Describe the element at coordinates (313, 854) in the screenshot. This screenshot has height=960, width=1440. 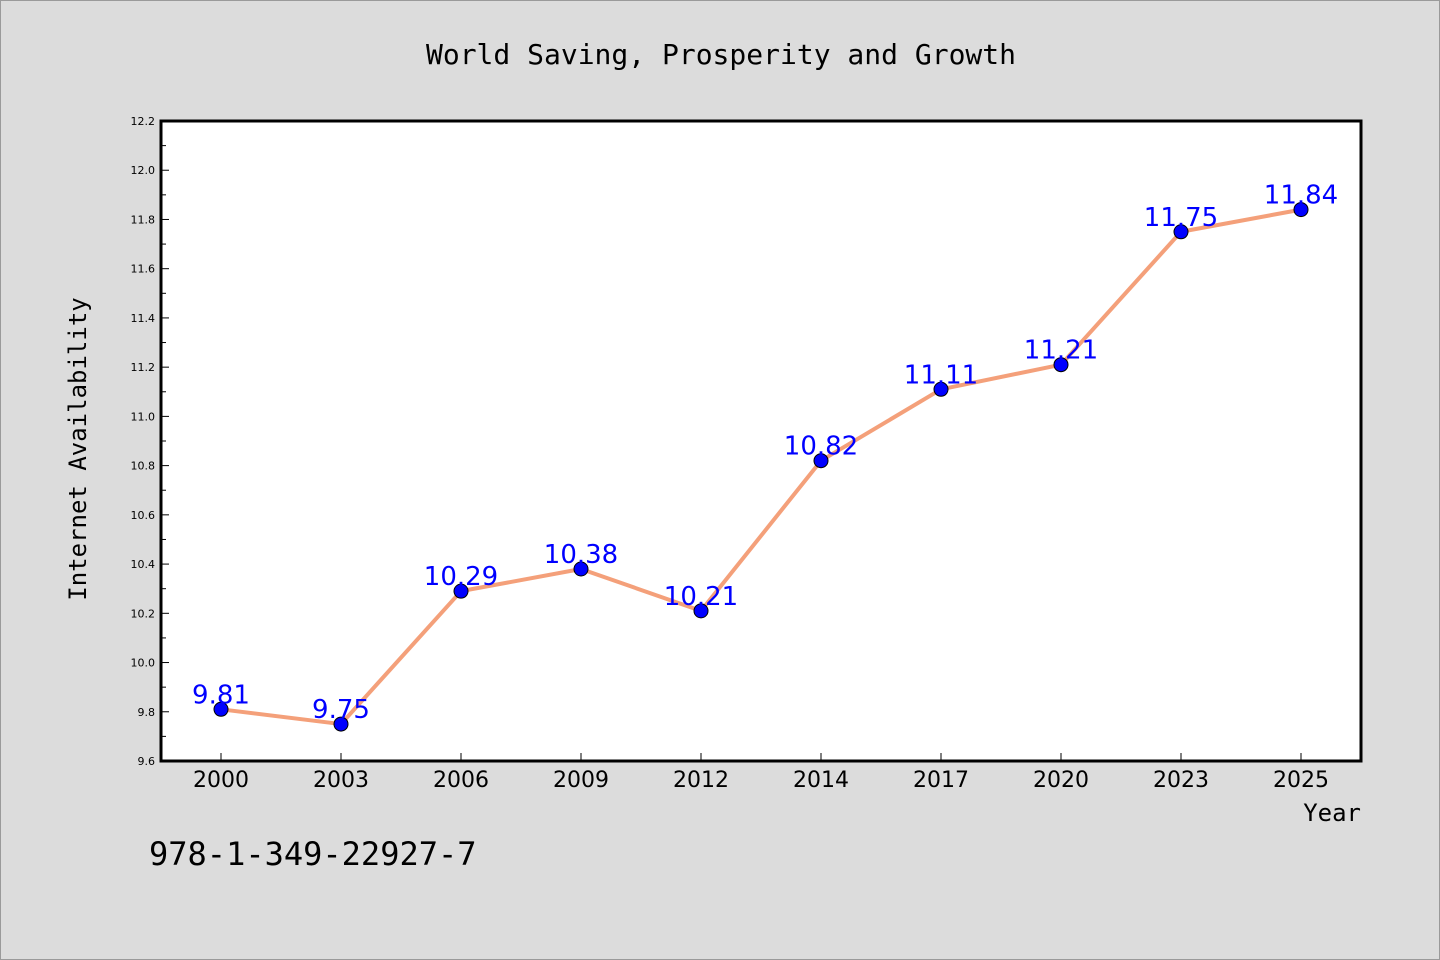
I see `isbn-annotation: 978-1-349-22927-7` at that location.